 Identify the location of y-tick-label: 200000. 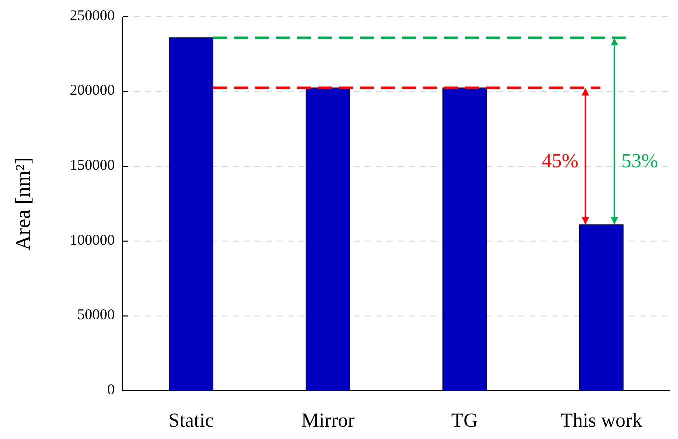
(92, 91).